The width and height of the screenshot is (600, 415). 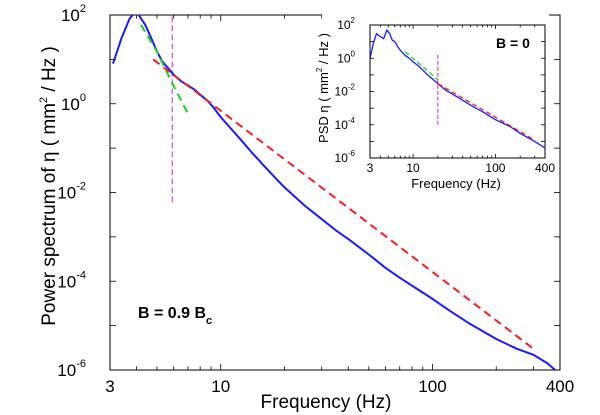 I want to click on main-x-axis-label: Frequency (Hz), so click(x=326, y=402).